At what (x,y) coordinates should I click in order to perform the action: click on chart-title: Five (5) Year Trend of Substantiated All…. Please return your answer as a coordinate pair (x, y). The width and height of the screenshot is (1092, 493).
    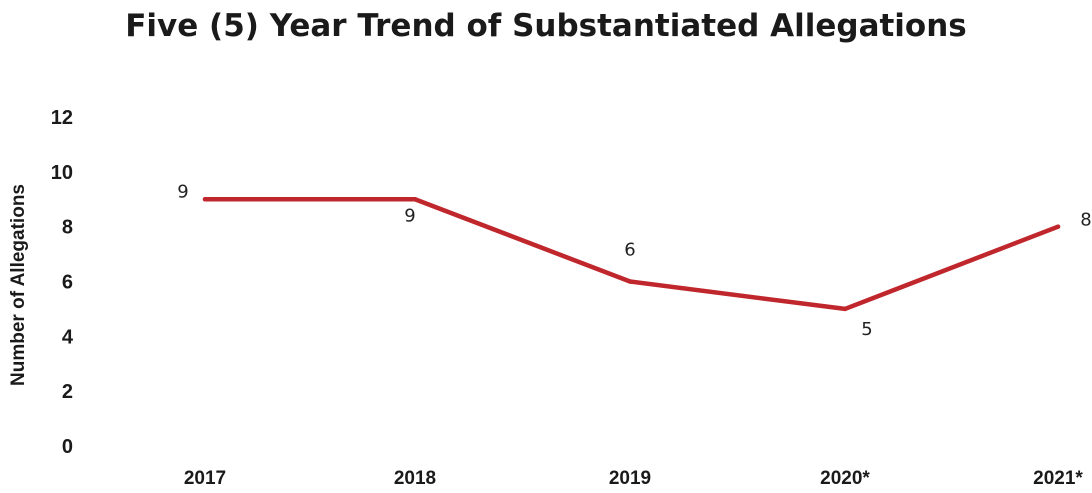
    Looking at the image, I should click on (546, 26).